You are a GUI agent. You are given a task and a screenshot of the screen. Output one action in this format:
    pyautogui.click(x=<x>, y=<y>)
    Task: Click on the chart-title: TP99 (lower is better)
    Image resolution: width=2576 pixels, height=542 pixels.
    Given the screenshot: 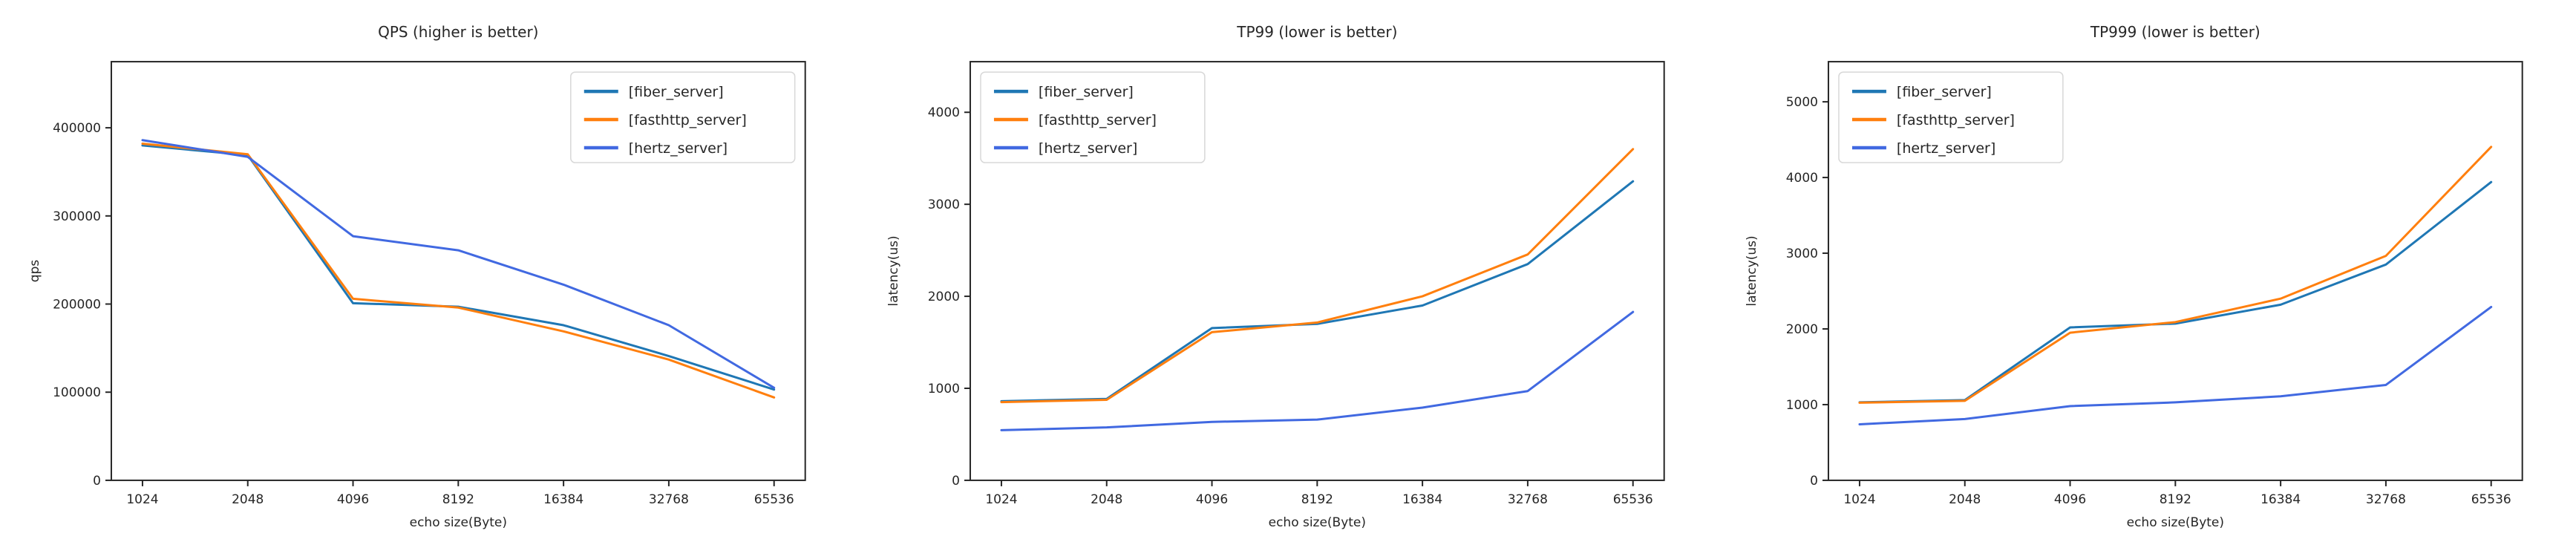 What is the action you would take?
    pyautogui.click(x=1316, y=32)
    